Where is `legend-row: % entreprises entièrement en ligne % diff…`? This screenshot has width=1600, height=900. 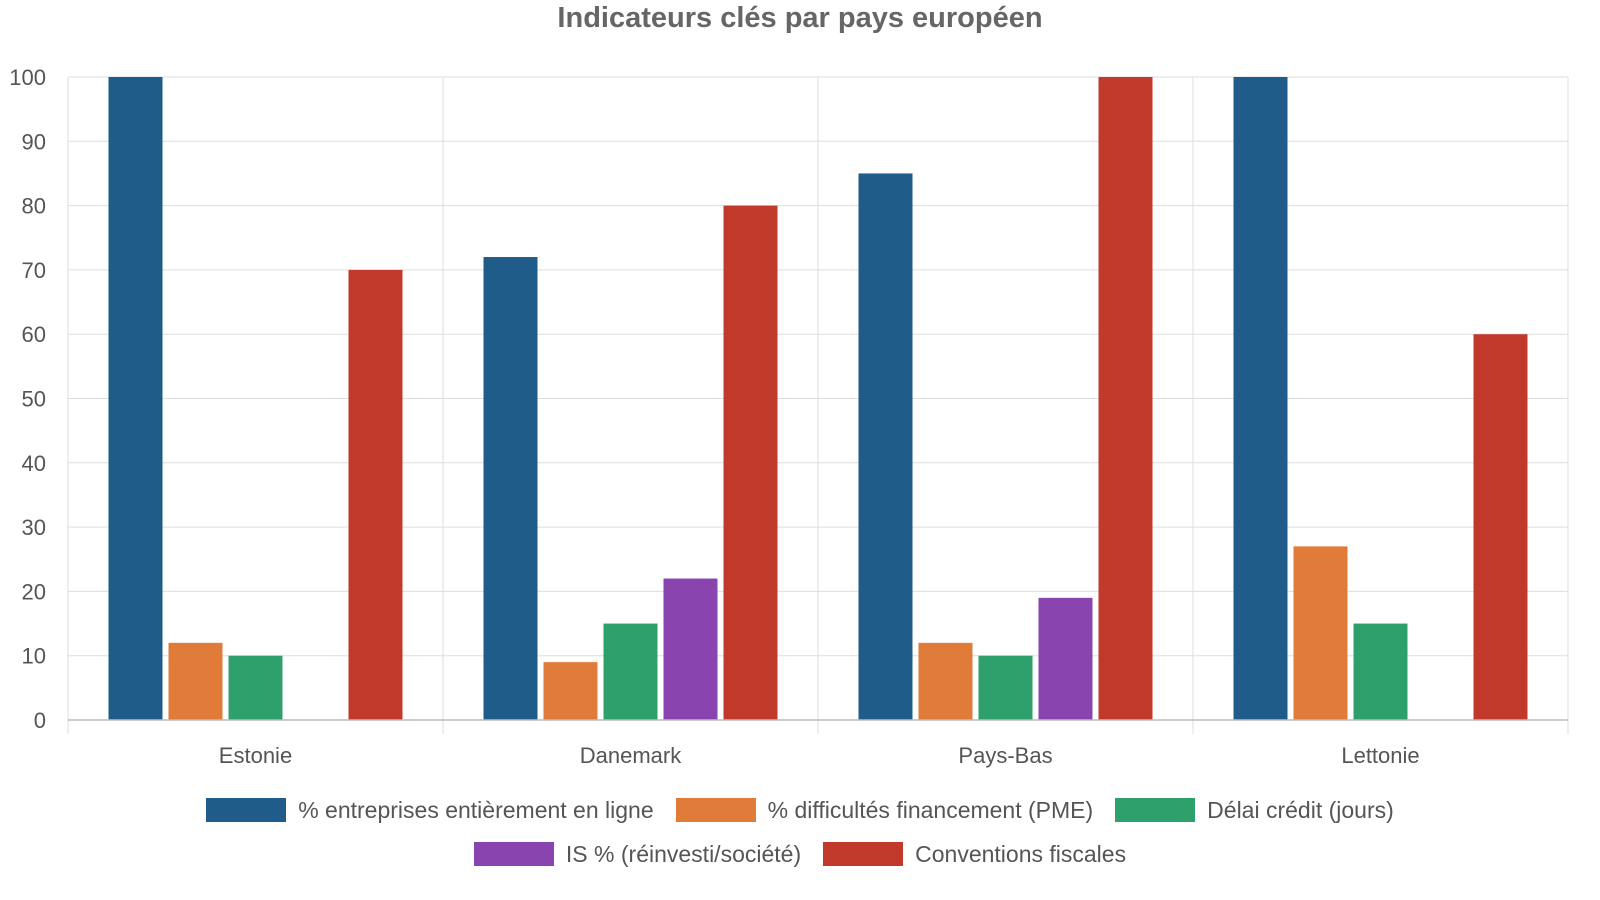
legend-row: % entreprises entièrement en ligne % diff… is located at coordinates (800, 810).